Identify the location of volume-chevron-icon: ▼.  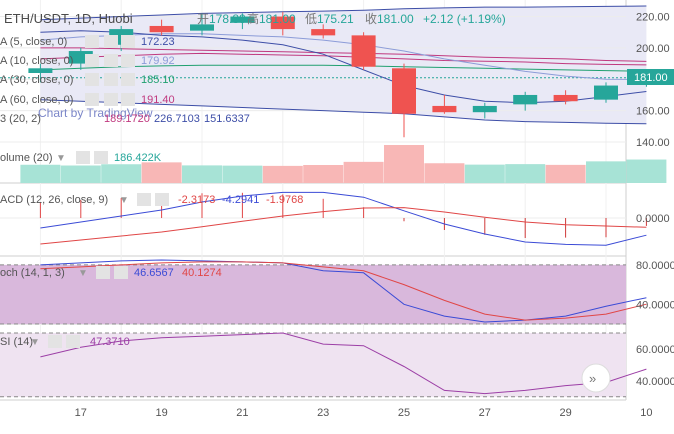
(61, 158).